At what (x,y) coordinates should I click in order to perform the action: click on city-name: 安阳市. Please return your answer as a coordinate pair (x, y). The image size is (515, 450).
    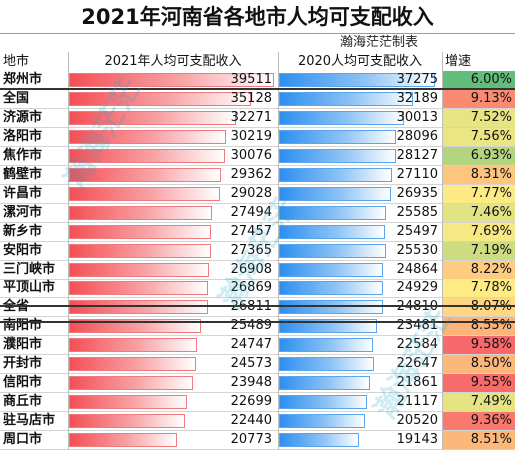
    Looking at the image, I should click on (23, 250).